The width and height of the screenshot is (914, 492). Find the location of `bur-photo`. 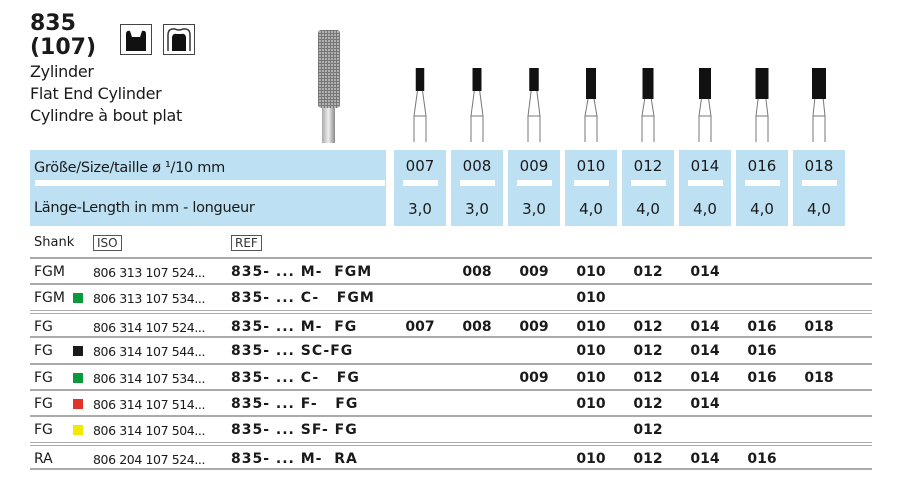

bur-photo is located at coordinates (330, 88).